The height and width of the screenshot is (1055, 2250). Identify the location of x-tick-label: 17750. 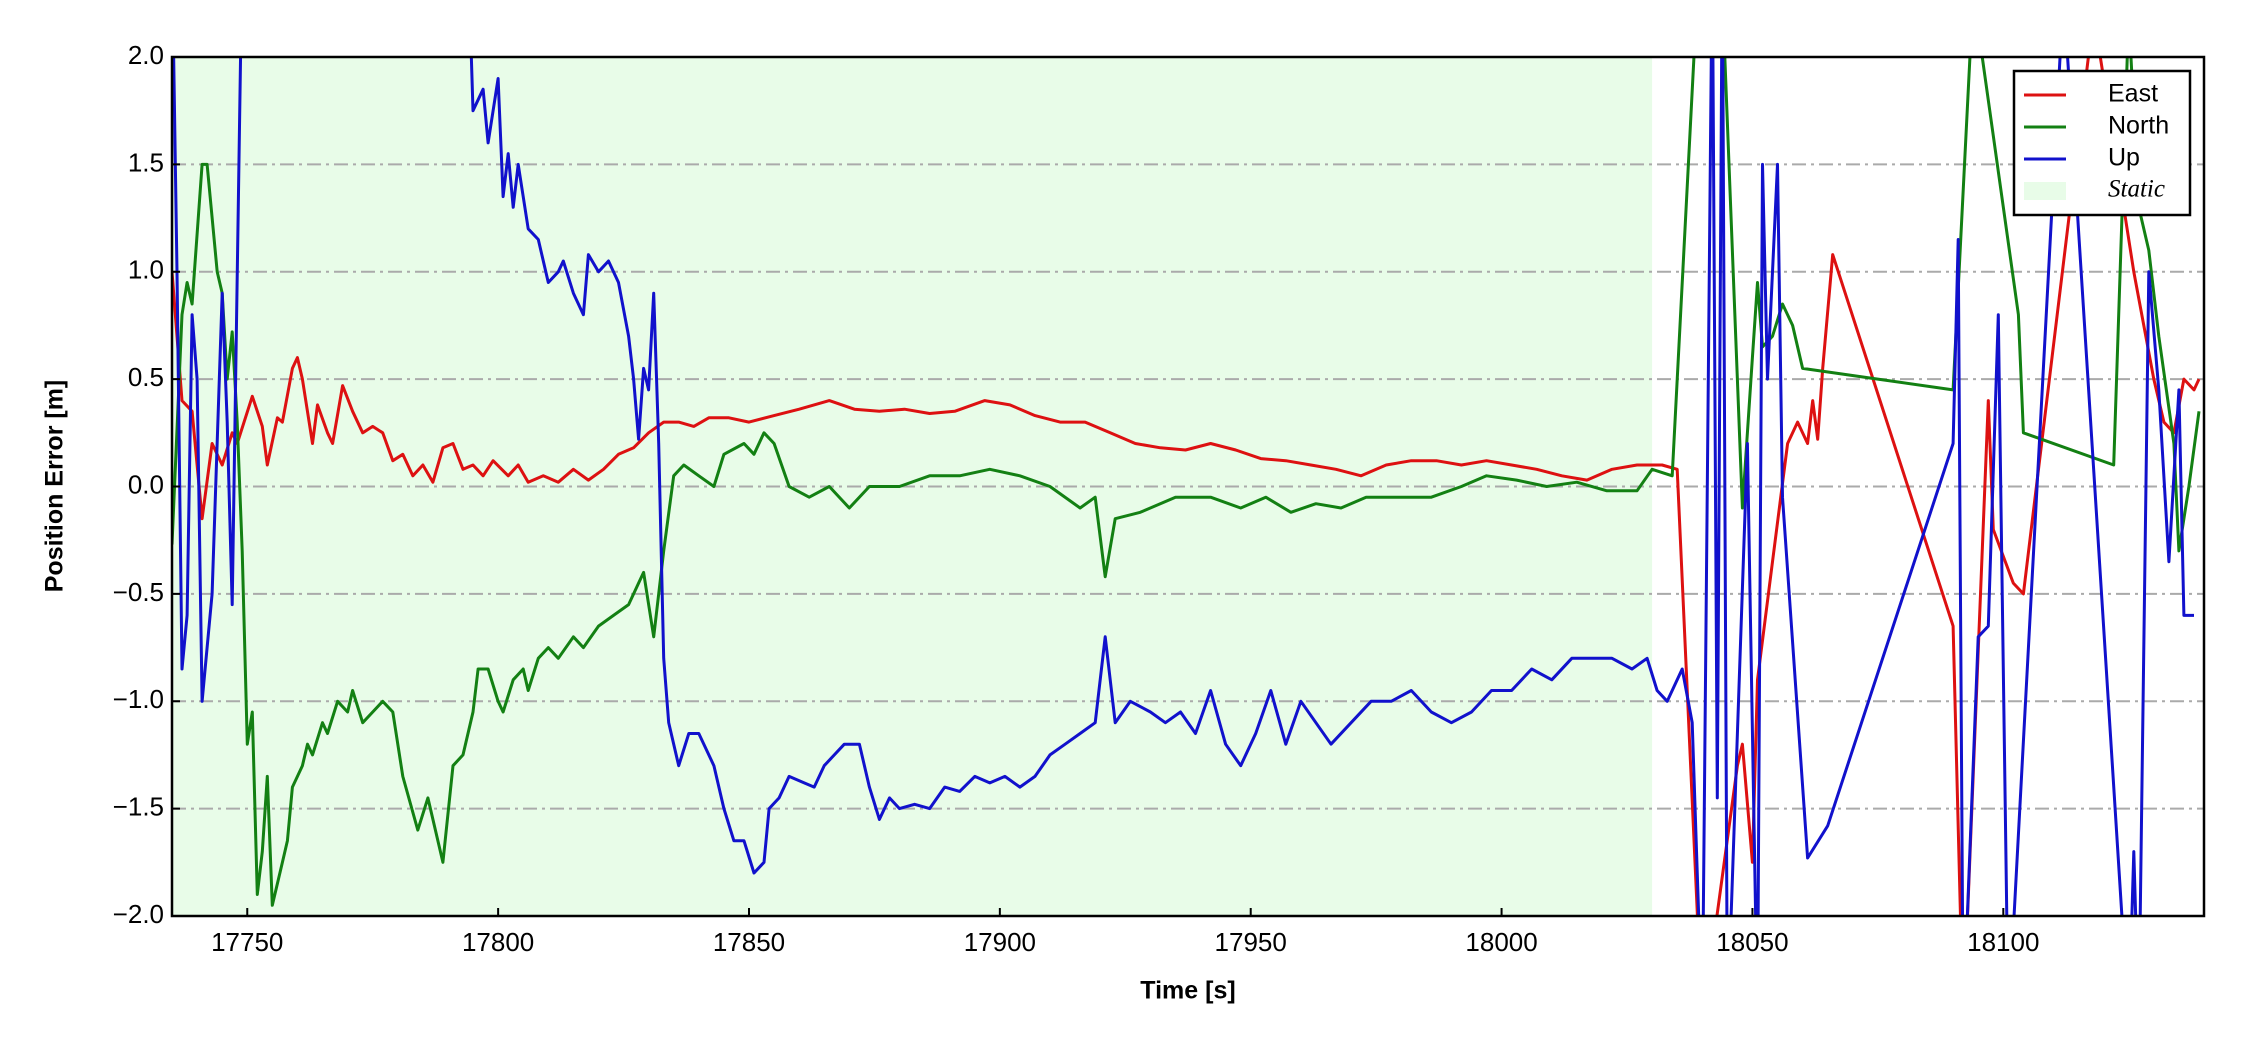
(247, 942).